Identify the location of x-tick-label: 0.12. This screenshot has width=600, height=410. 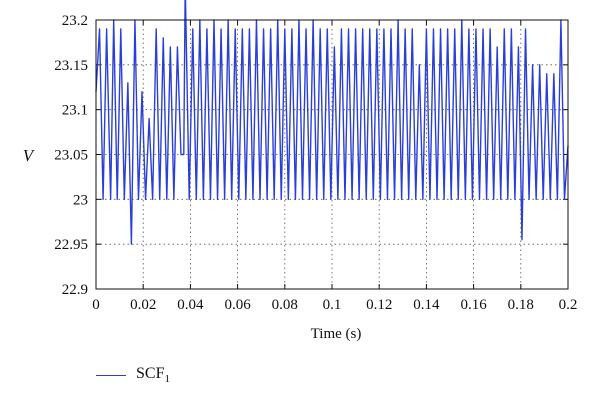
(379, 305).